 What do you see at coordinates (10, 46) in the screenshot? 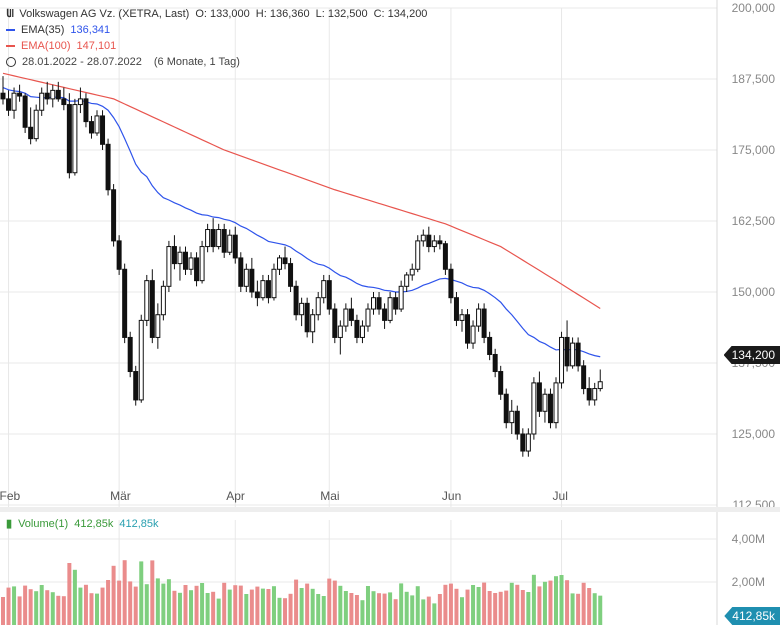
I see `ema100-swatch` at bounding box center [10, 46].